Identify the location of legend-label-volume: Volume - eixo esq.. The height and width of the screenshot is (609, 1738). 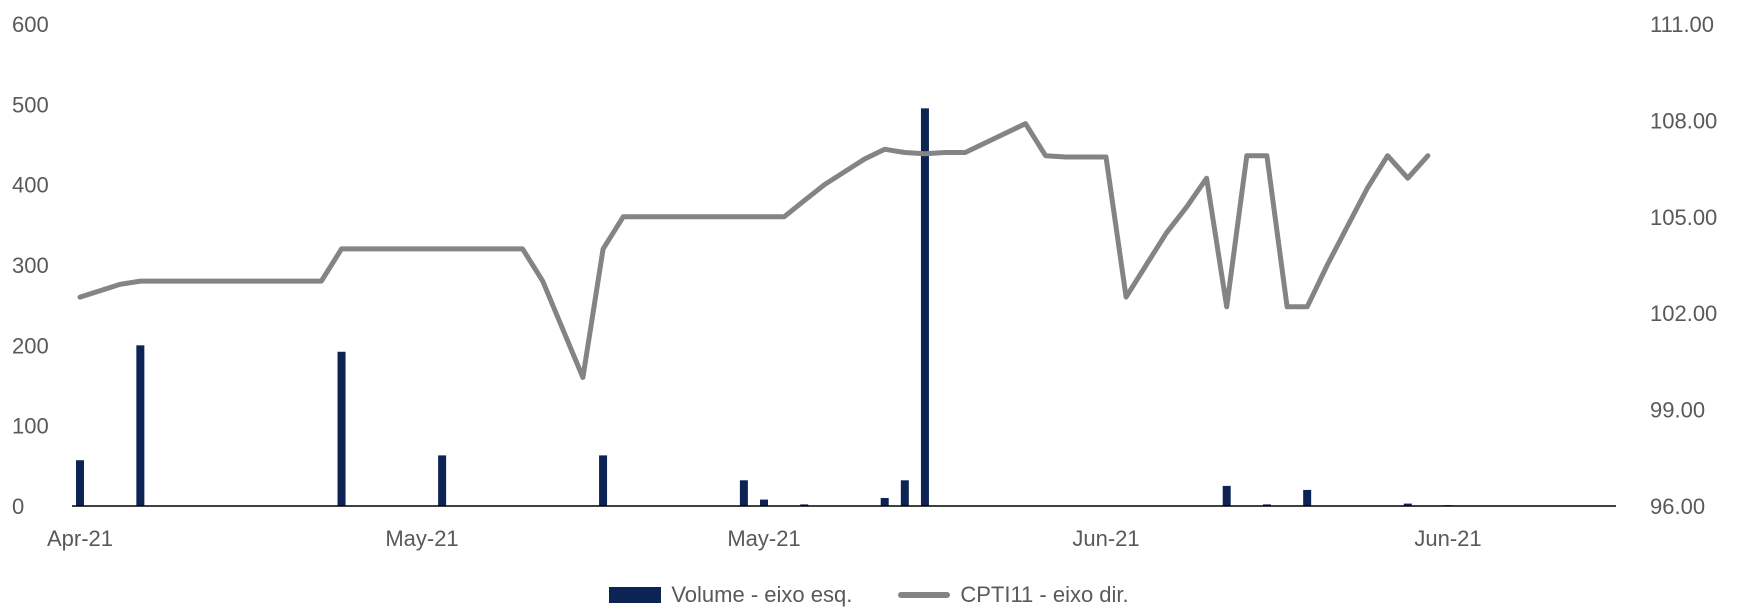
(762, 594).